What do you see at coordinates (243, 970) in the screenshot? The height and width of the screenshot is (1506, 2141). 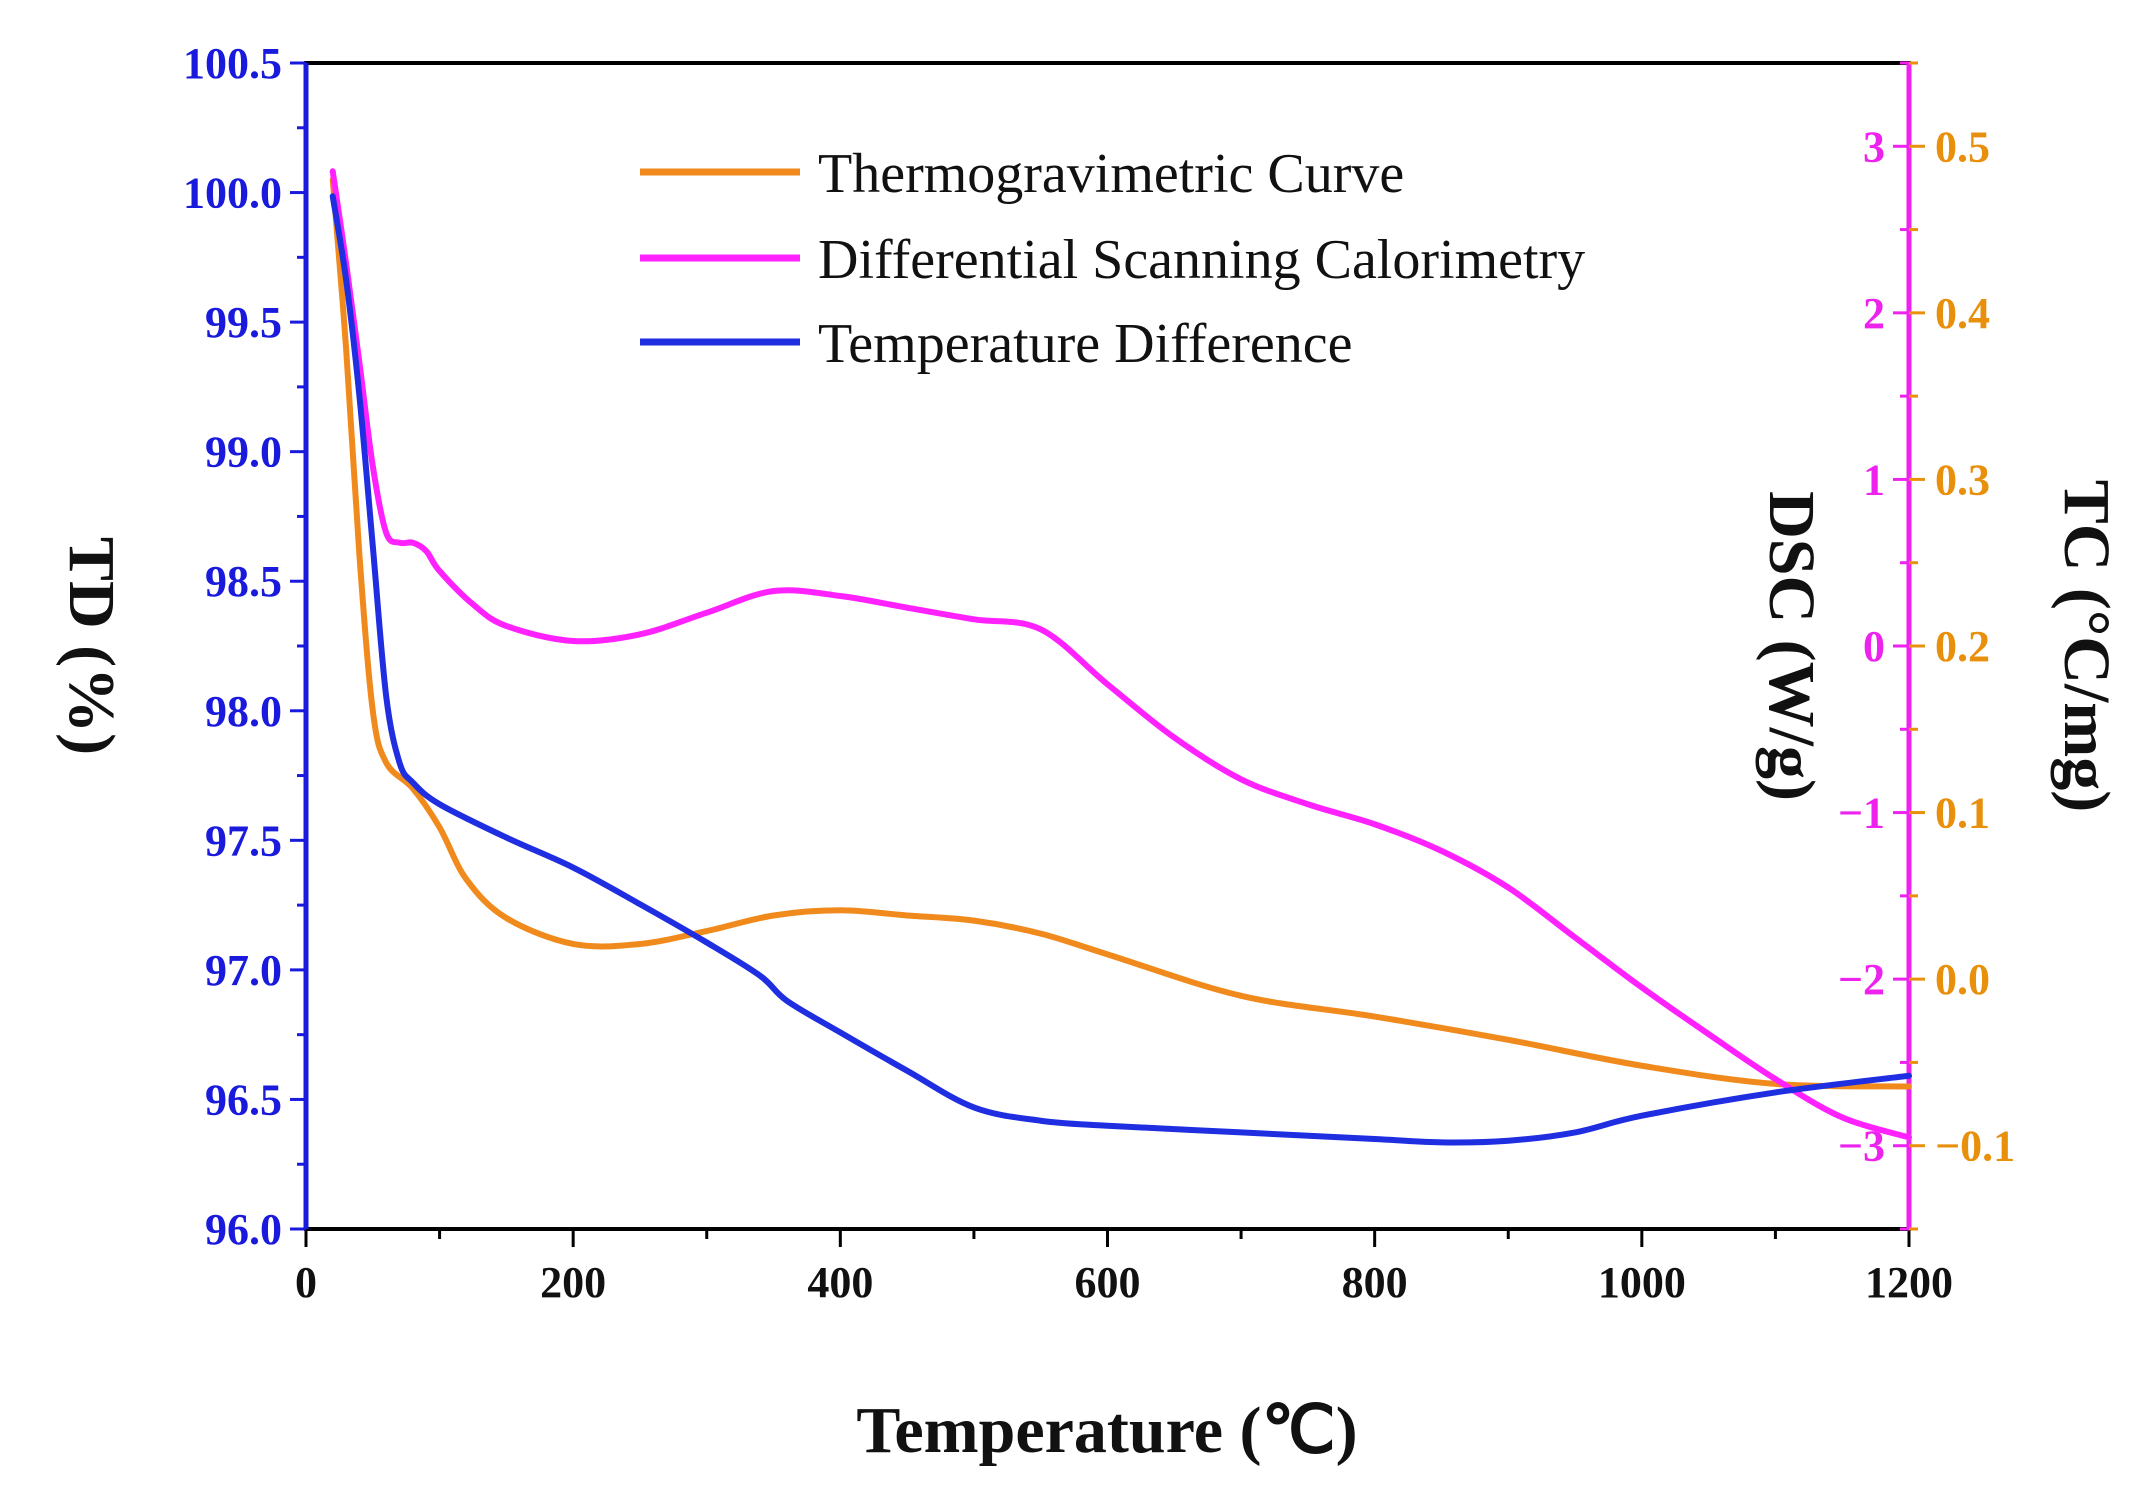 I see `y-left-tick-label: 97.0` at bounding box center [243, 970].